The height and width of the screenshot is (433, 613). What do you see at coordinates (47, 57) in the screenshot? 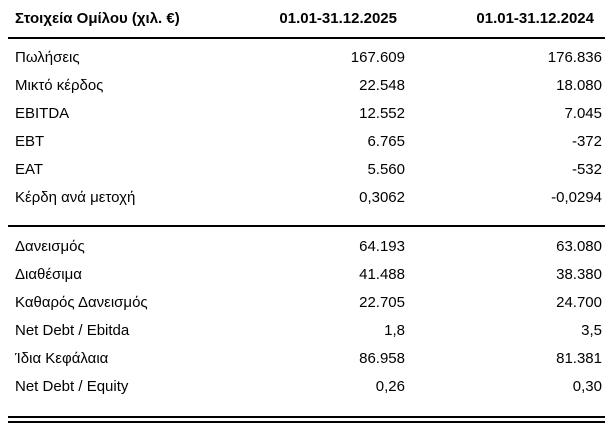
I see `row-label: Πωλήσεις` at bounding box center [47, 57].